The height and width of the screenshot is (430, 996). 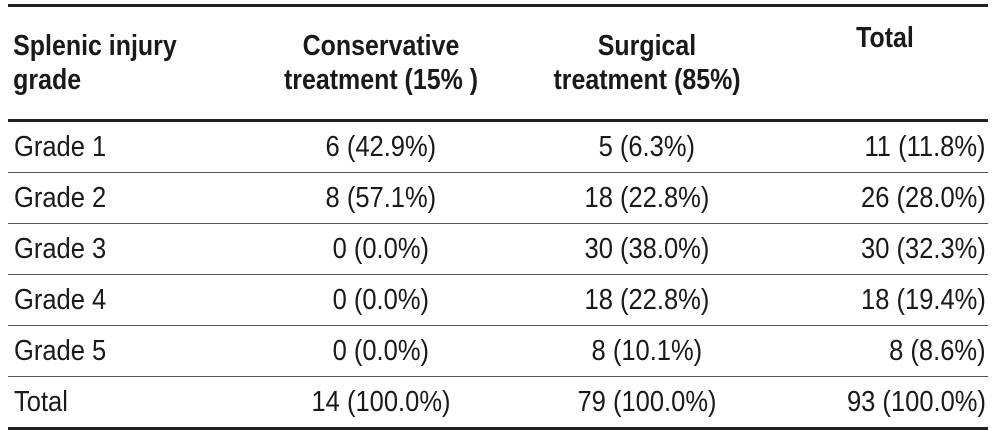 I want to click on table-cell-surgical: 79 (100.0%), so click(x=647, y=403).